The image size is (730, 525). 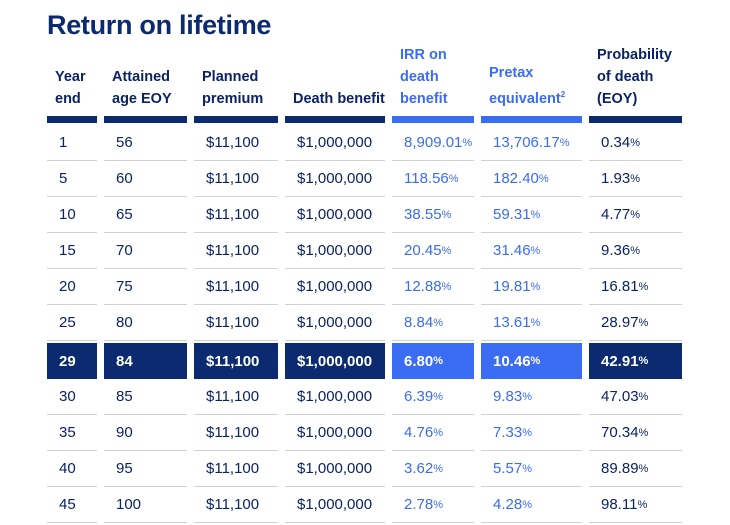 I want to click on table-cell: 65, so click(x=145, y=215).